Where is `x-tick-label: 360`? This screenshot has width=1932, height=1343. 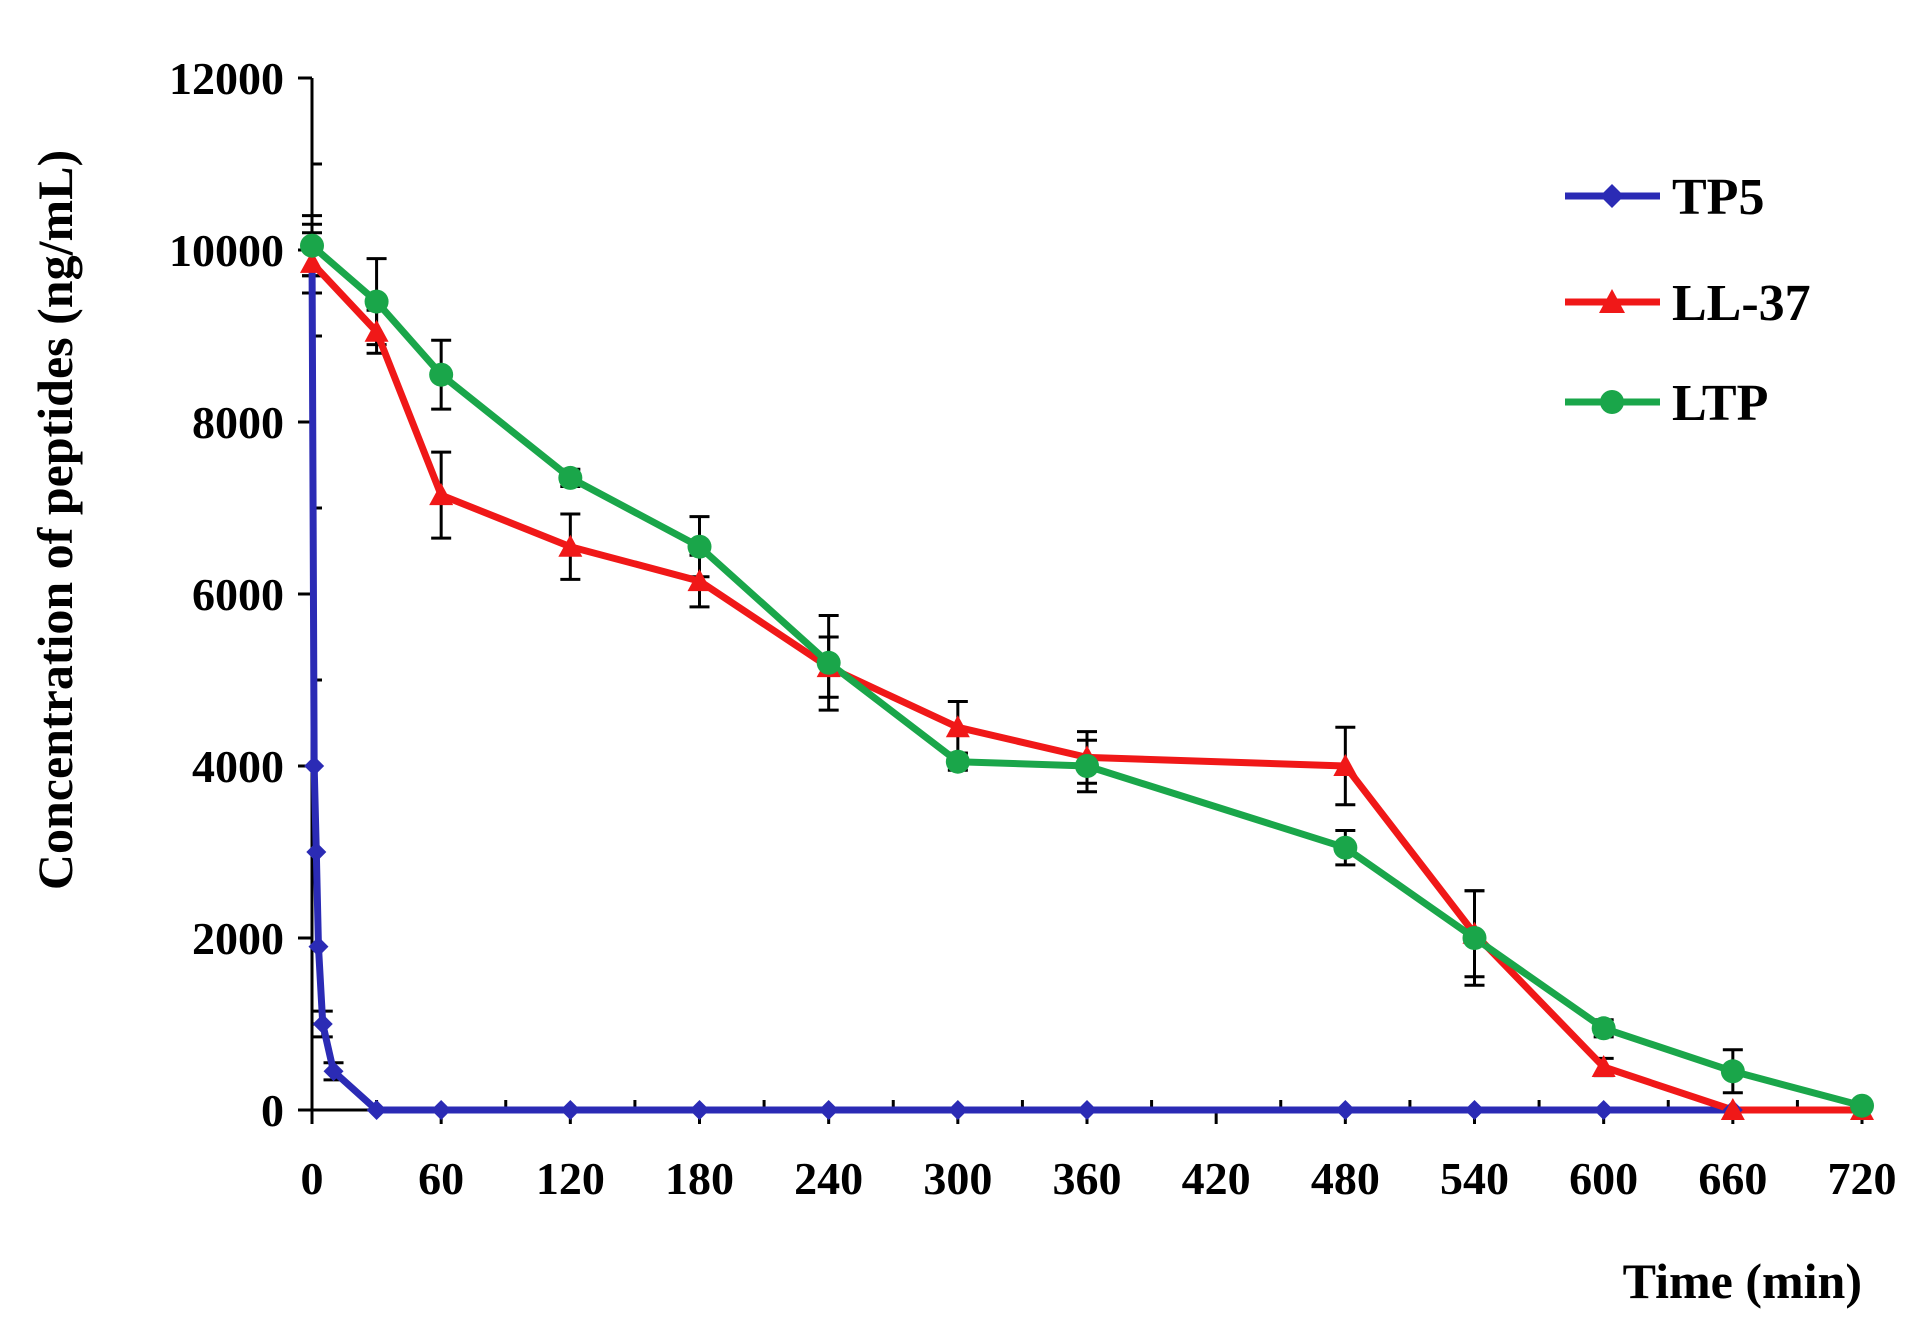
x-tick-label: 360 is located at coordinates (1087, 1178).